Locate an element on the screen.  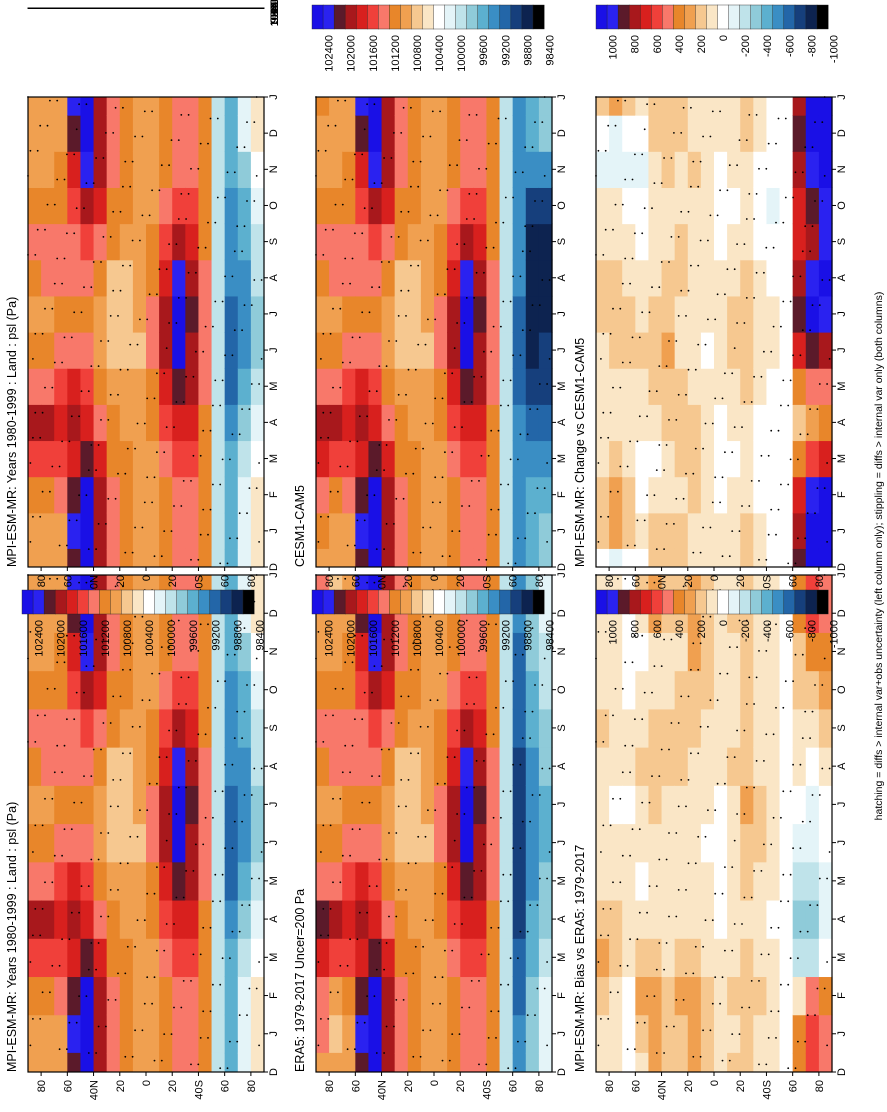
y-tick-label: 0 is located at coordinates (715, 1083).